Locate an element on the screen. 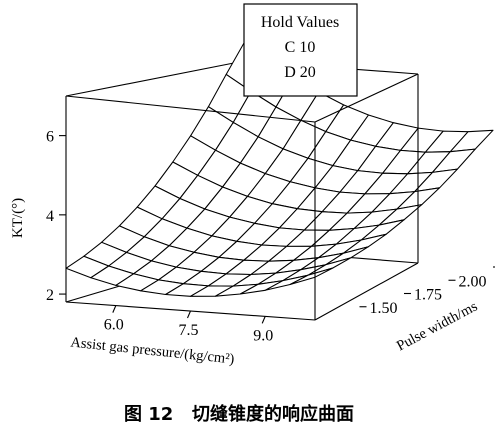 The height and width of the screenshot is (435, 495). y-tick-label-1: 1.75 is located at coordinates (428, 295).